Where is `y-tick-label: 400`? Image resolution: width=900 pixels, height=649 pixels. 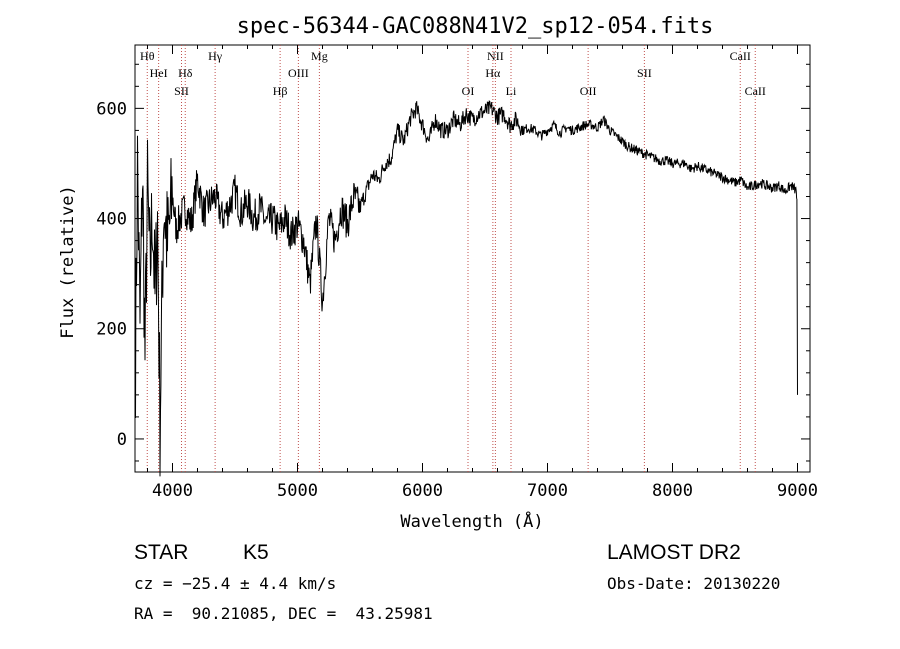
y-tick-label: 400 is located at coordinates (111, 220).